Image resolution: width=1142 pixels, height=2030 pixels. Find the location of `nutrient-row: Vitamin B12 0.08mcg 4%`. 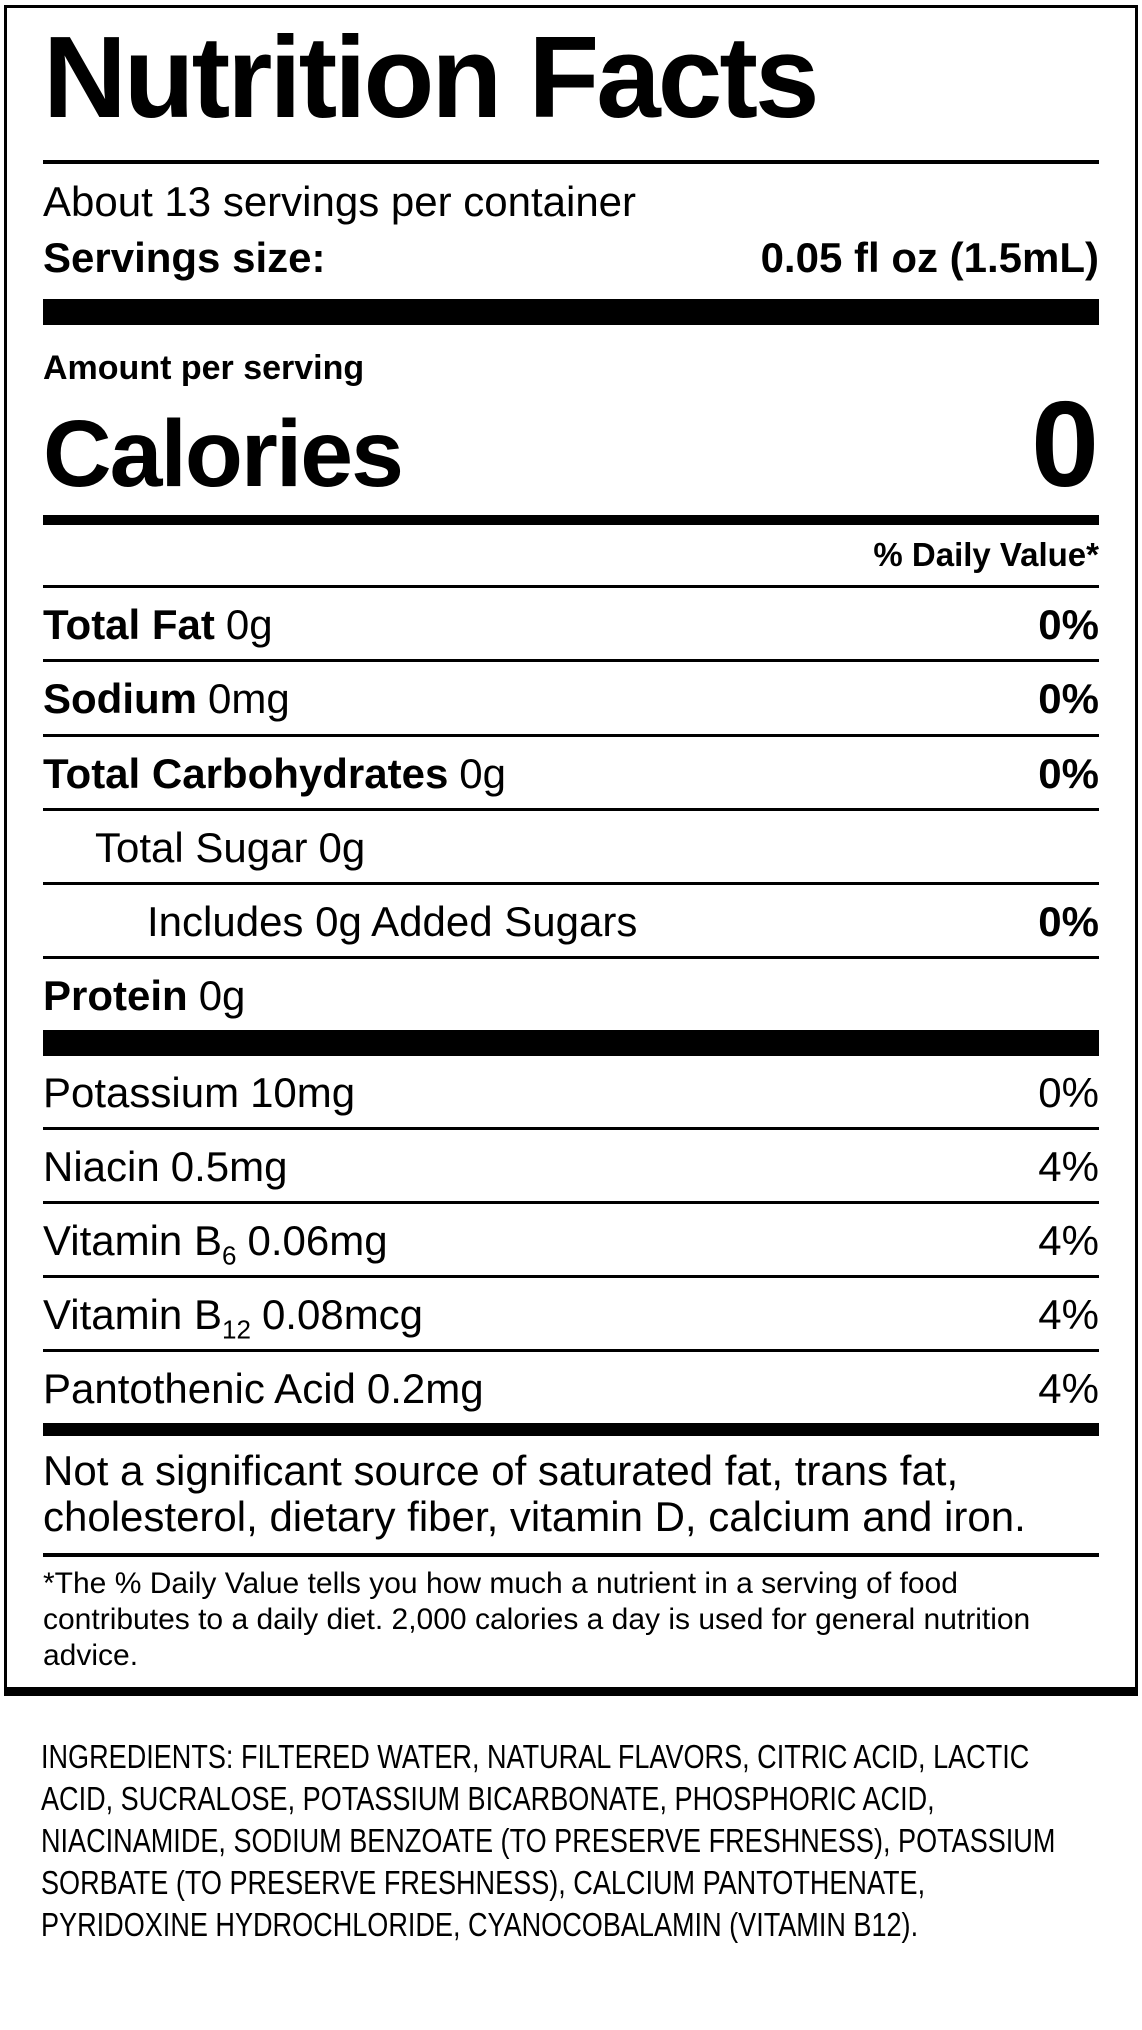

nutrient-row: Vitamin B12 0.08mcg 4% is located at coordinates (571, 1315).